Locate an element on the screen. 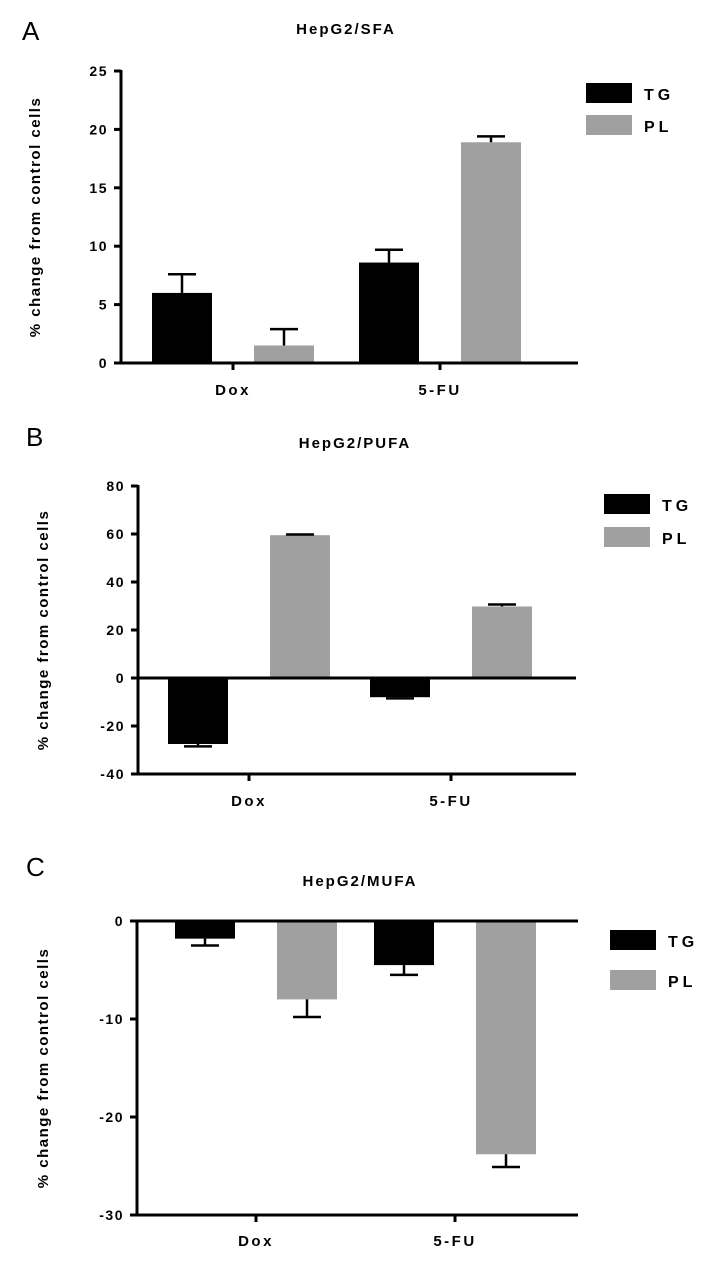  y-tick-label: -10 is located at coordinates (111, 1019).